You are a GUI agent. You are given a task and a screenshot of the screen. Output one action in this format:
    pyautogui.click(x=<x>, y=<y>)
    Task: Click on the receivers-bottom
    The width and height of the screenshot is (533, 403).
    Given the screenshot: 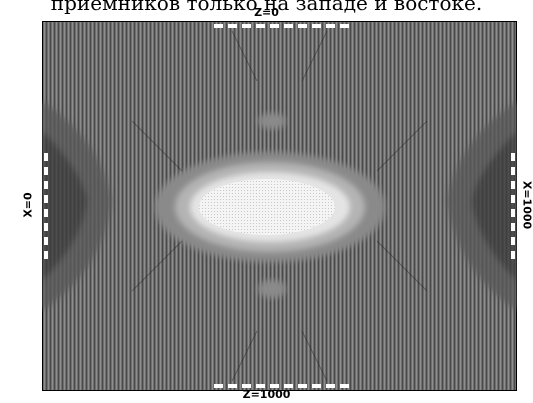 What is the action you would take?
    pyautogui.click(x=281, y=386)
    